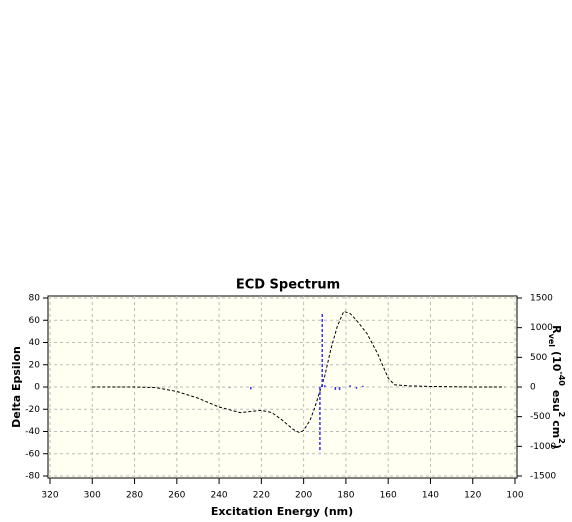 The width and height of the screenshot is (572, 522). I want to click on label-part: cm, so click(556, 429).